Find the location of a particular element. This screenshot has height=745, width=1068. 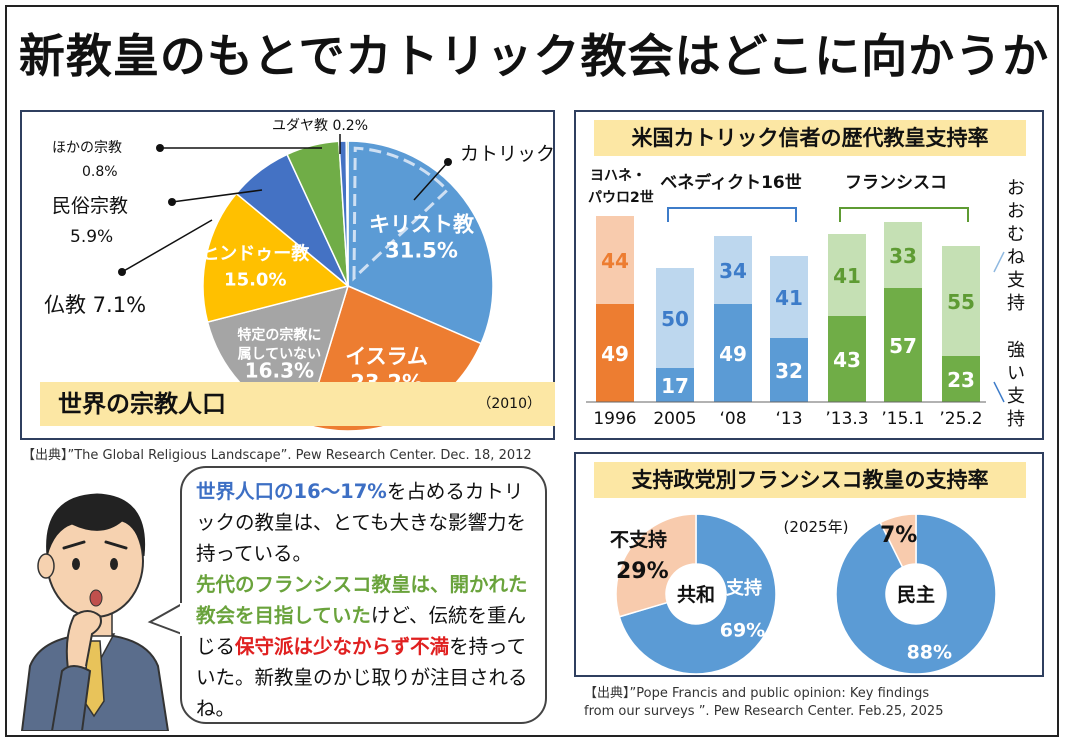

pie-outside-folk-label: 民俗宗教 is located at coordinates (90, 206).